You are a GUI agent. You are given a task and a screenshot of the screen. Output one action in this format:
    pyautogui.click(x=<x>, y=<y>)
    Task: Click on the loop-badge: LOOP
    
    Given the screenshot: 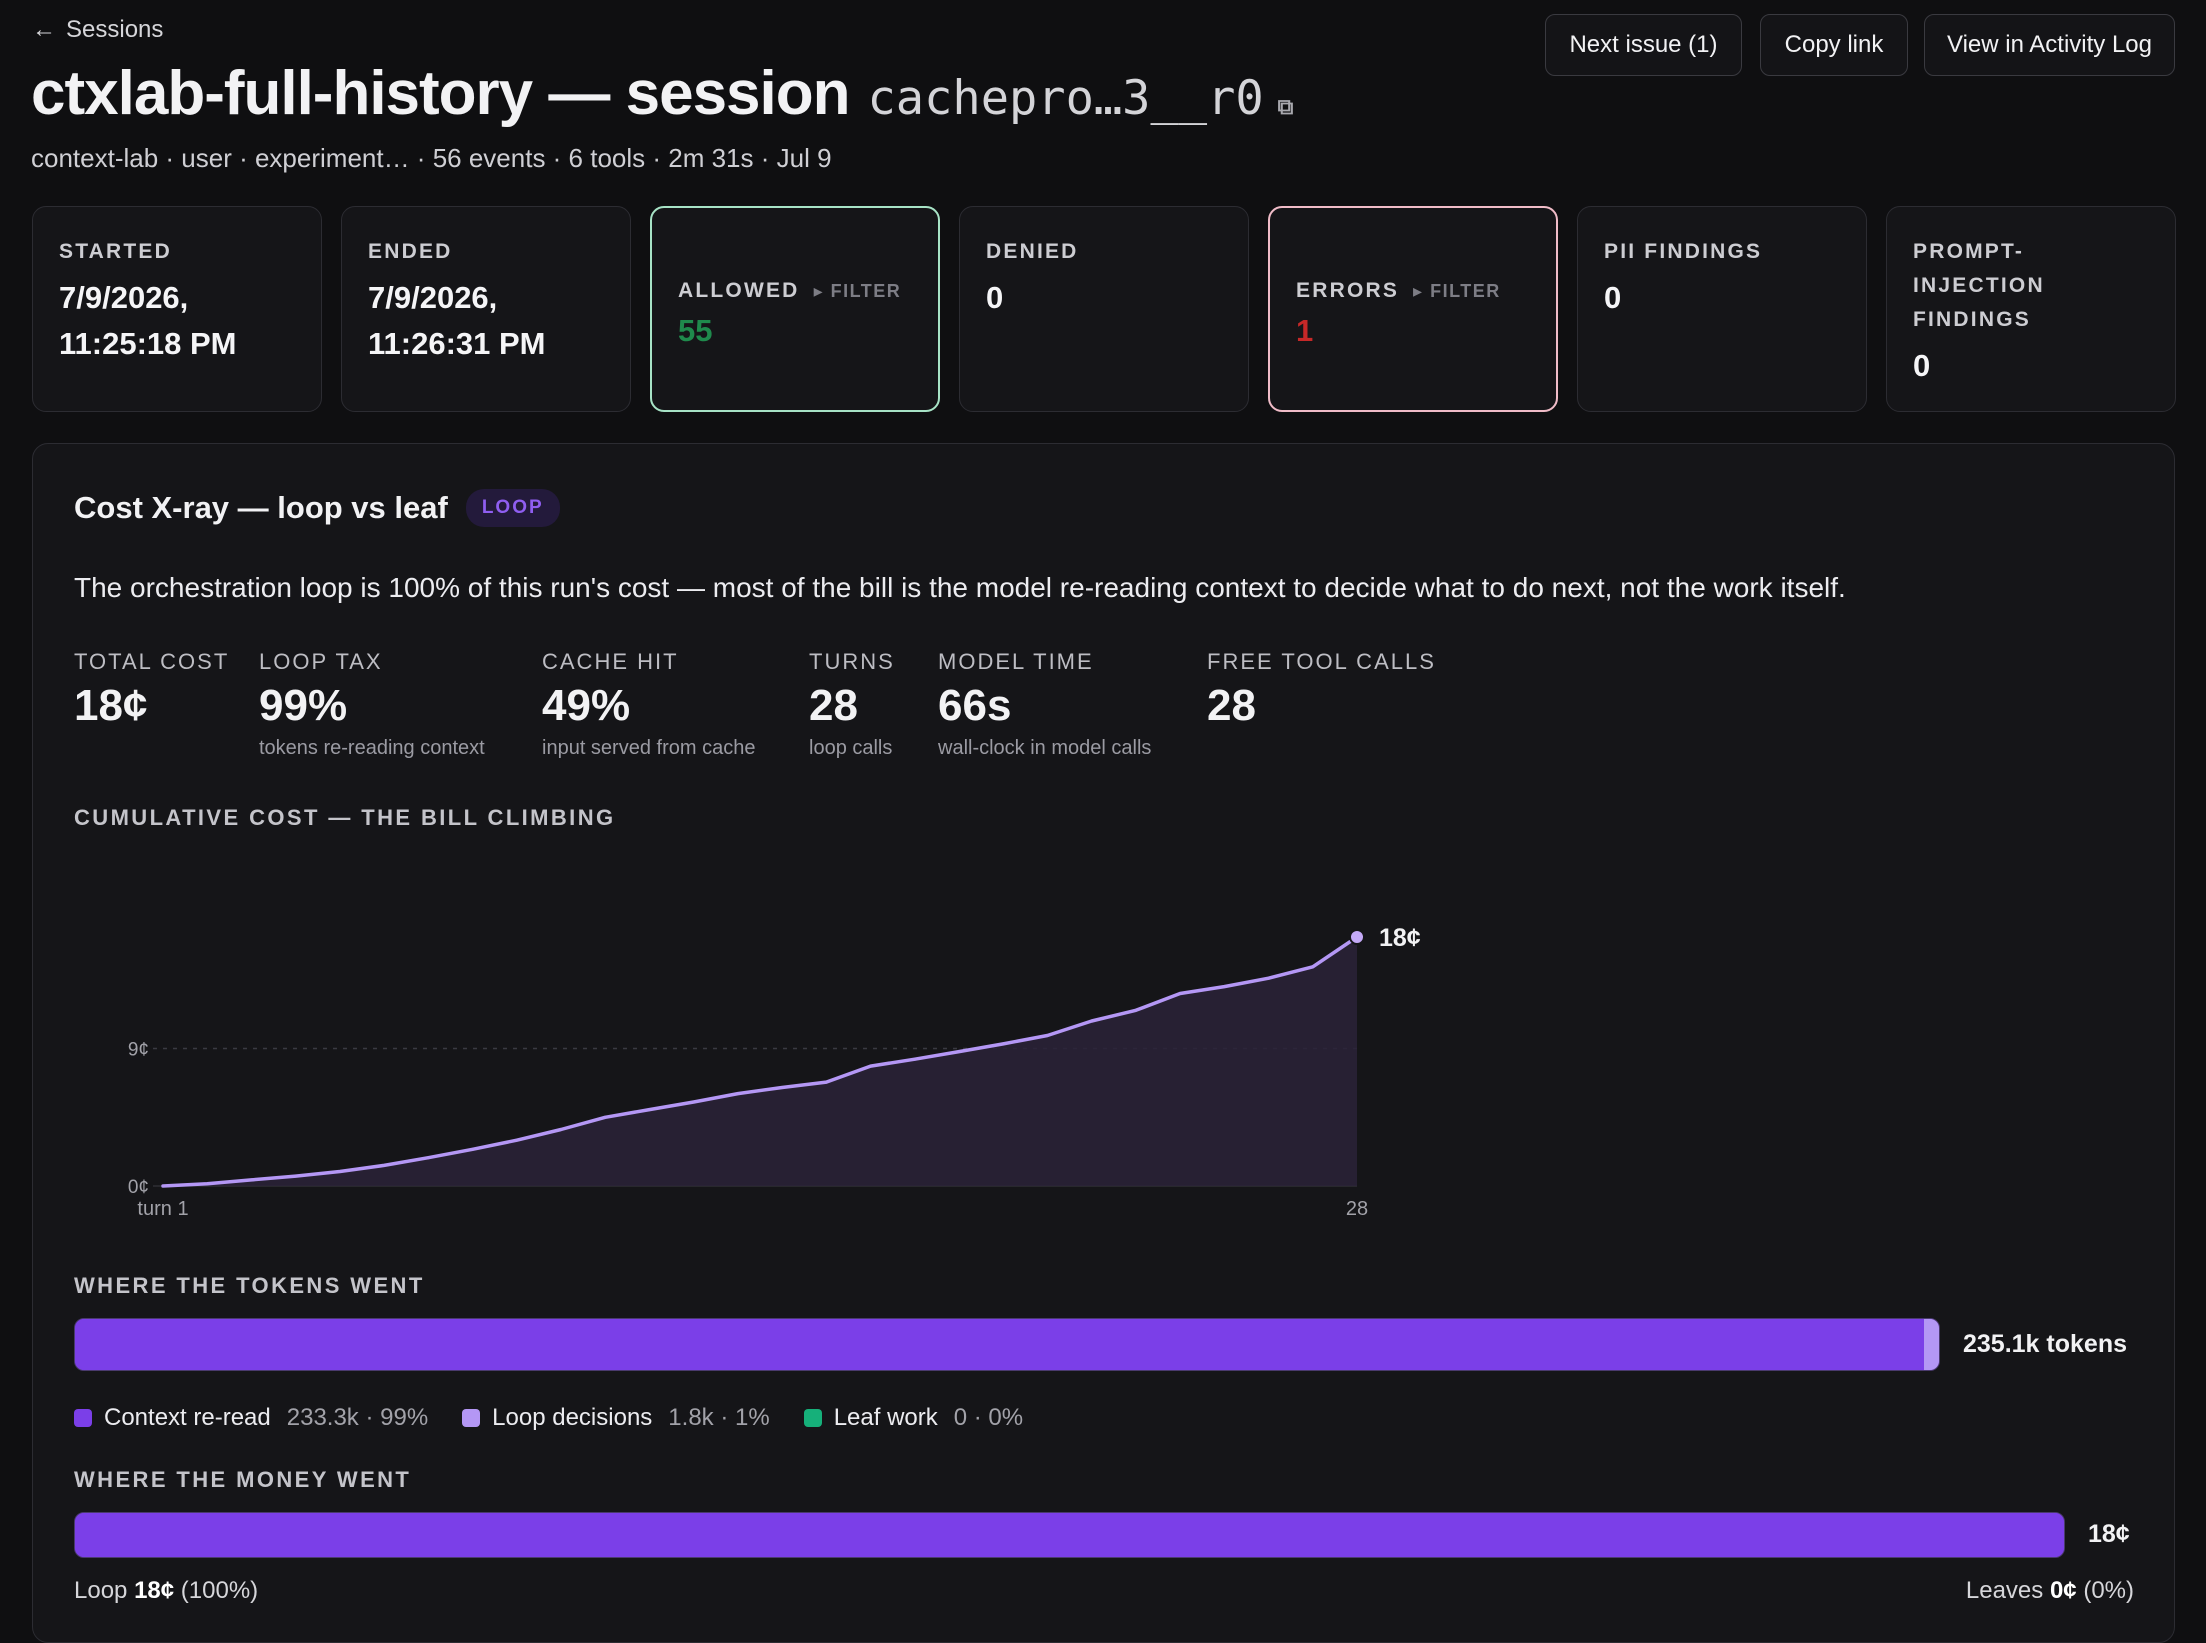 What is the action you would take?
    pyautogui.click(x=512, y=508)
    